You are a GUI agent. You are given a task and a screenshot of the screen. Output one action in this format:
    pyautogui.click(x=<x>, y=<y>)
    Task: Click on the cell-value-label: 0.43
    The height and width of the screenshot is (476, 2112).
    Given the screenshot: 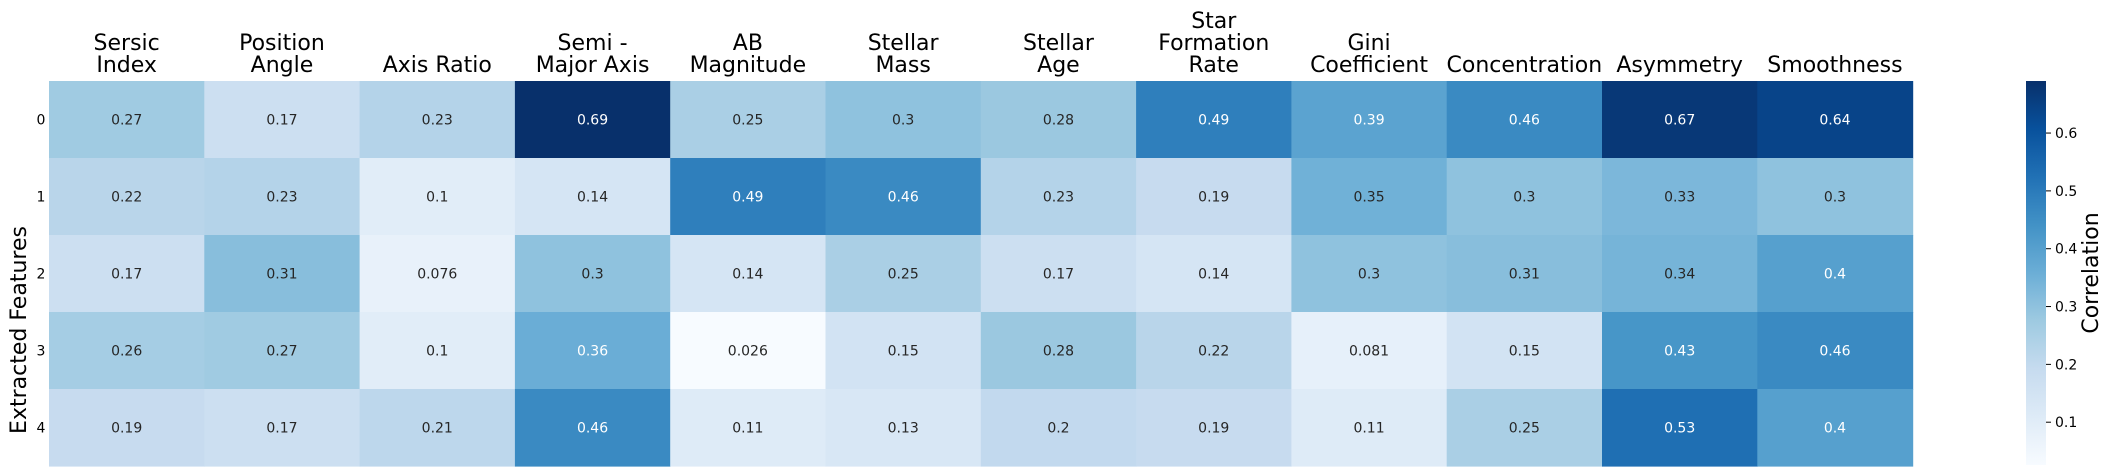 What is the action you would take?
    pyautogui.click(x=1679, y=352)
    